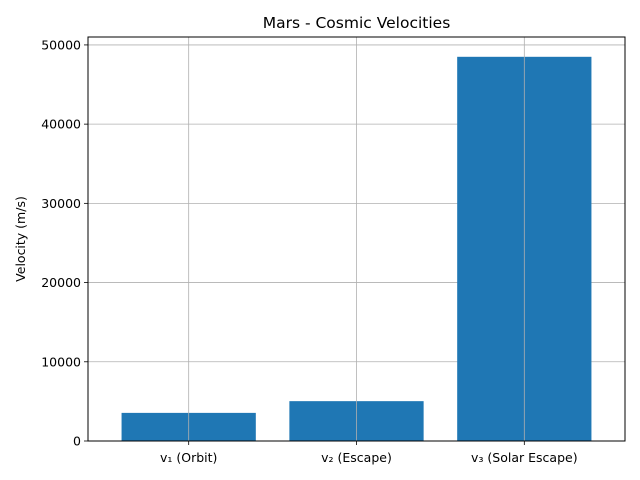 The image size is (640, 480). Describe the element at coordinates (61, 282) in the screenshot. I see `y-tick-label: 20000` at that location.